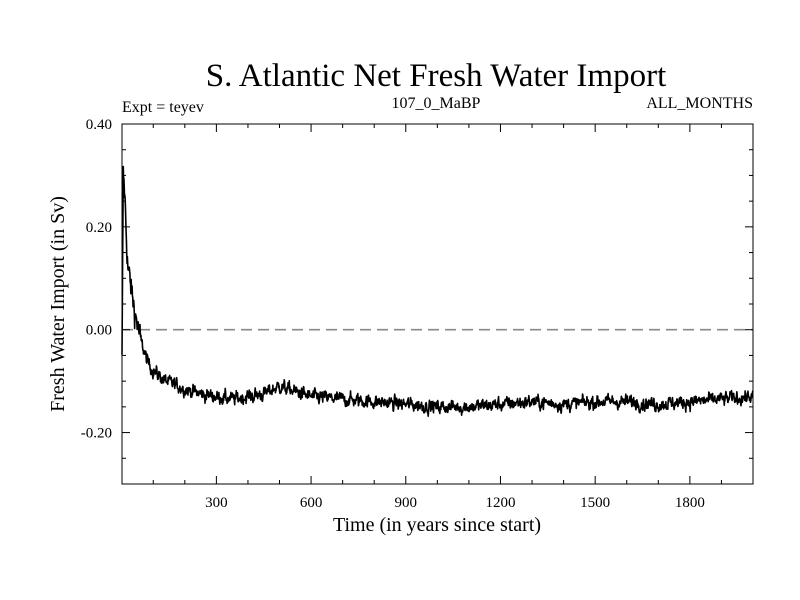  I want to click on subtitle-center: 107_0_MaBP, so click(436, 103).